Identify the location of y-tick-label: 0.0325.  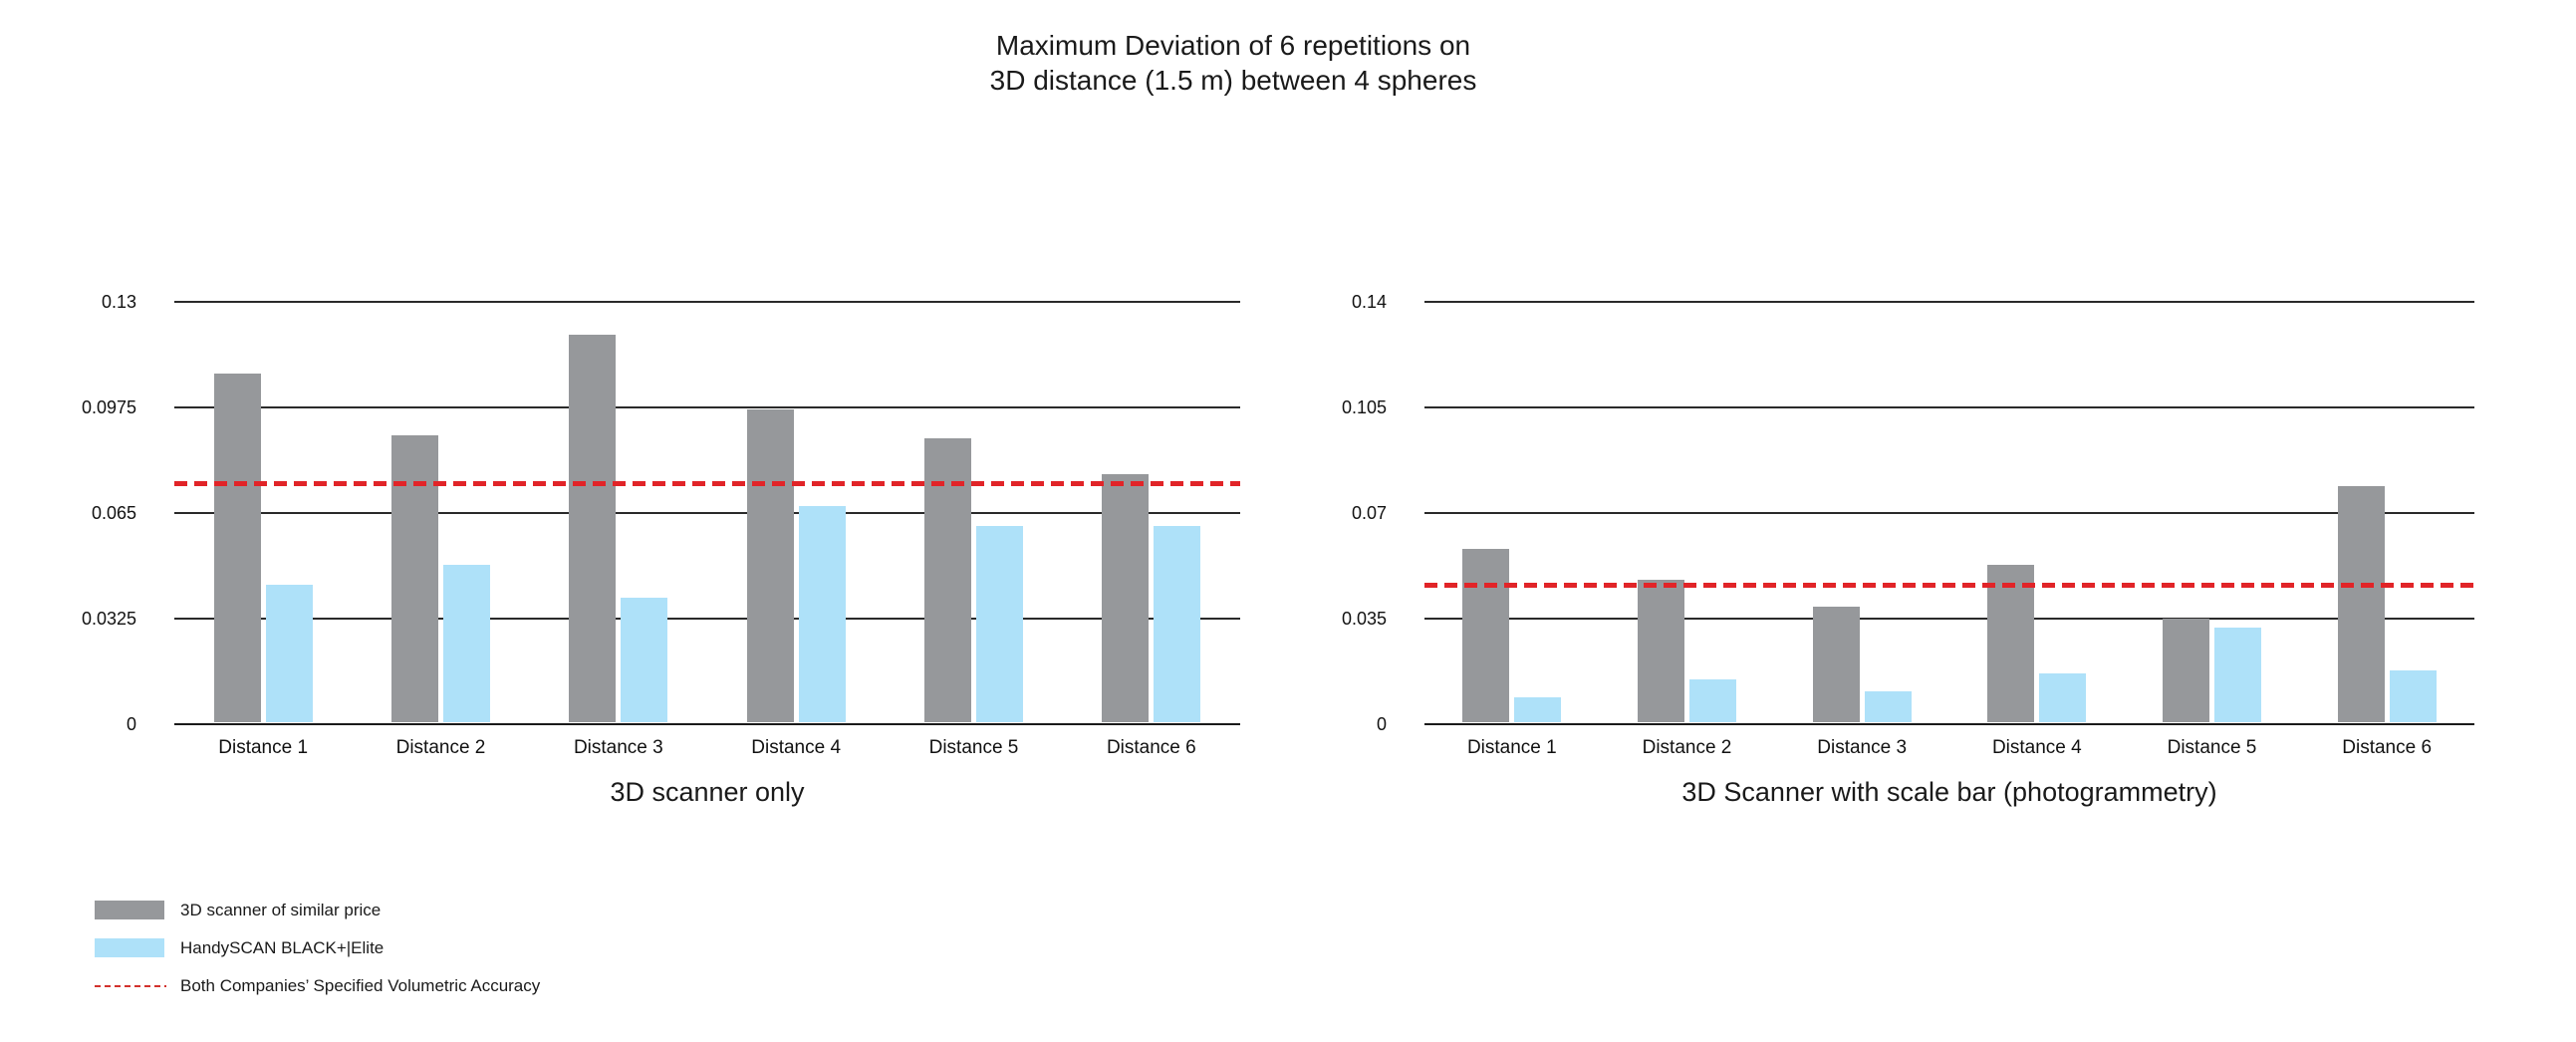
(108, 619).